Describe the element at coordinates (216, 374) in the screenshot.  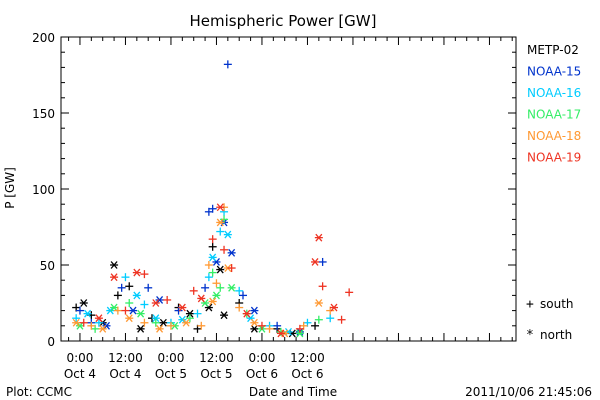
I see `x-tick-label-date: Oct 5` at that location.